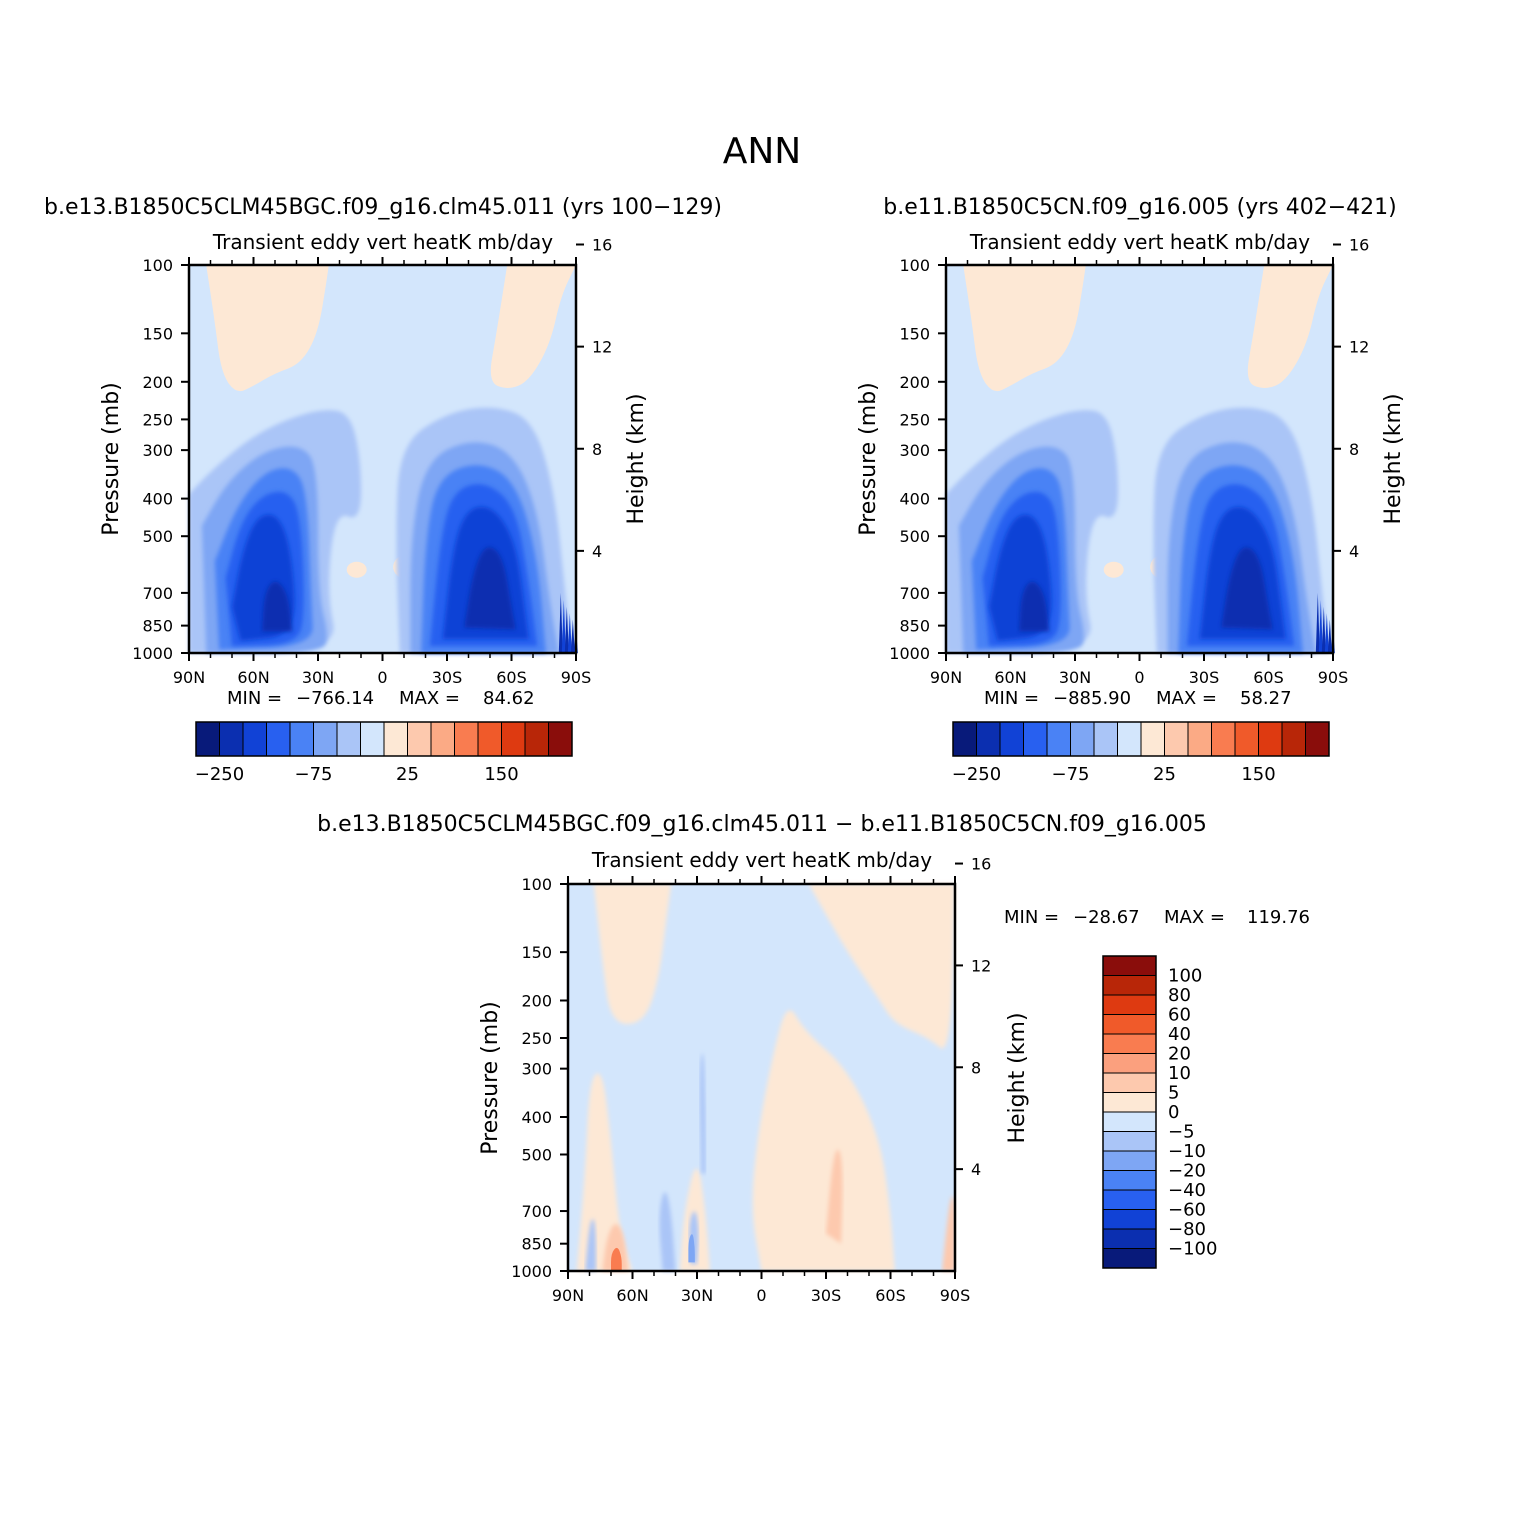 The width and height of the screenshot is (1524, 1524). What do you see at coordinates (157, 419) in the screenshot?
I see `y-tick-label: 250` at bounding box center [157, 419].